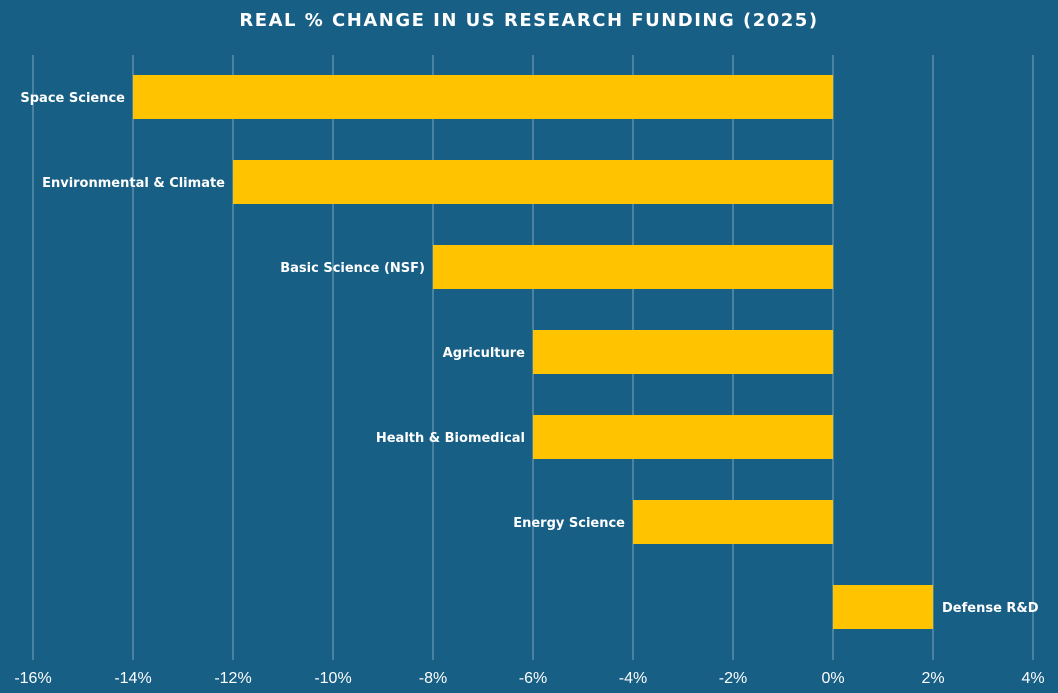  What do you see at coordinates (633, 678) in the screenshot?
I see `x-tick-label: -4%` at bounding box center [633, 678].